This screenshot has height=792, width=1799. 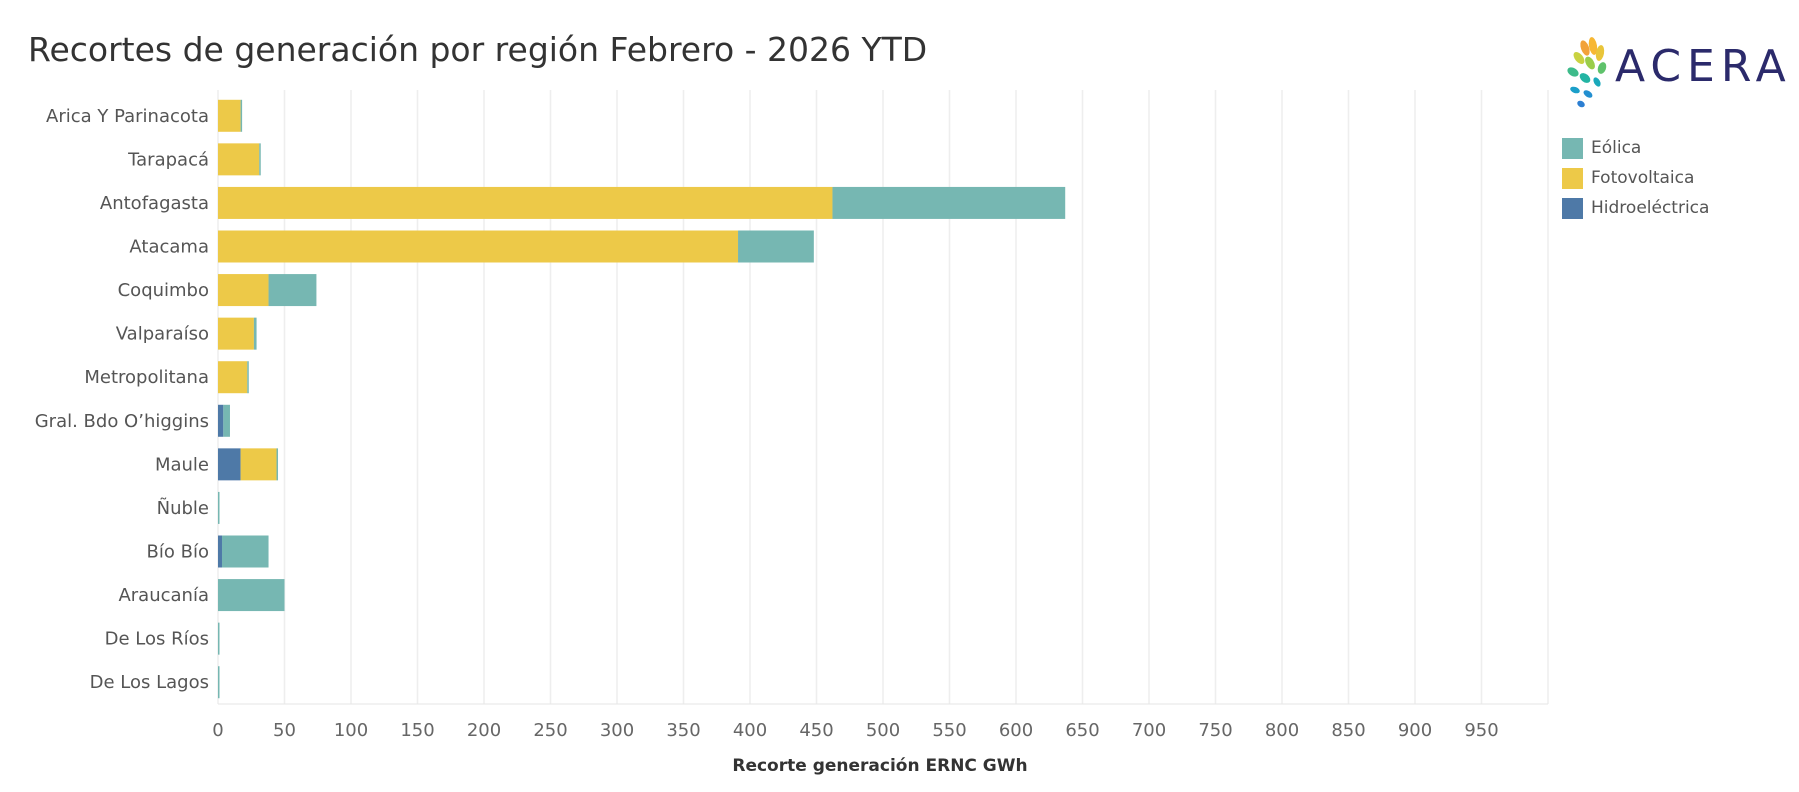 I want to click on x-tick-label: 850, so click(x=1348, y=730).